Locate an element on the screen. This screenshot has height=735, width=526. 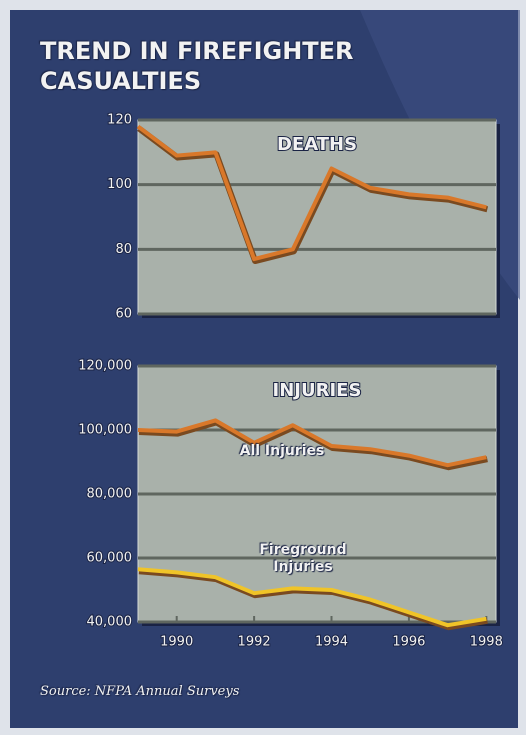
x-tick-label: 1994 is located at coordinates (331, 642).